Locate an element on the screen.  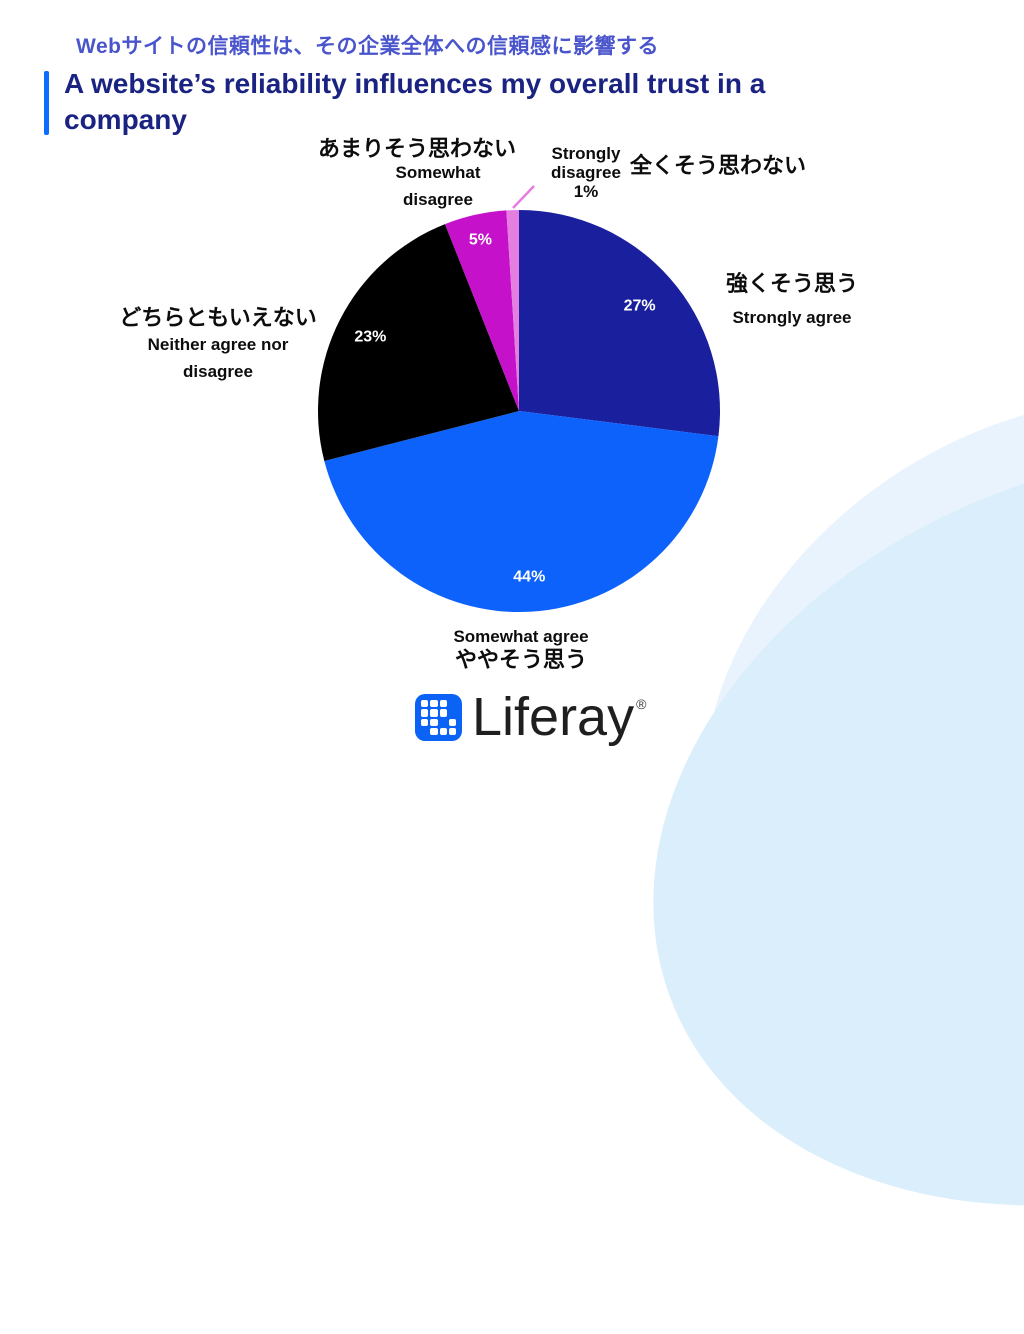
liferay-logo-icon is located at coordinates (438, 717).